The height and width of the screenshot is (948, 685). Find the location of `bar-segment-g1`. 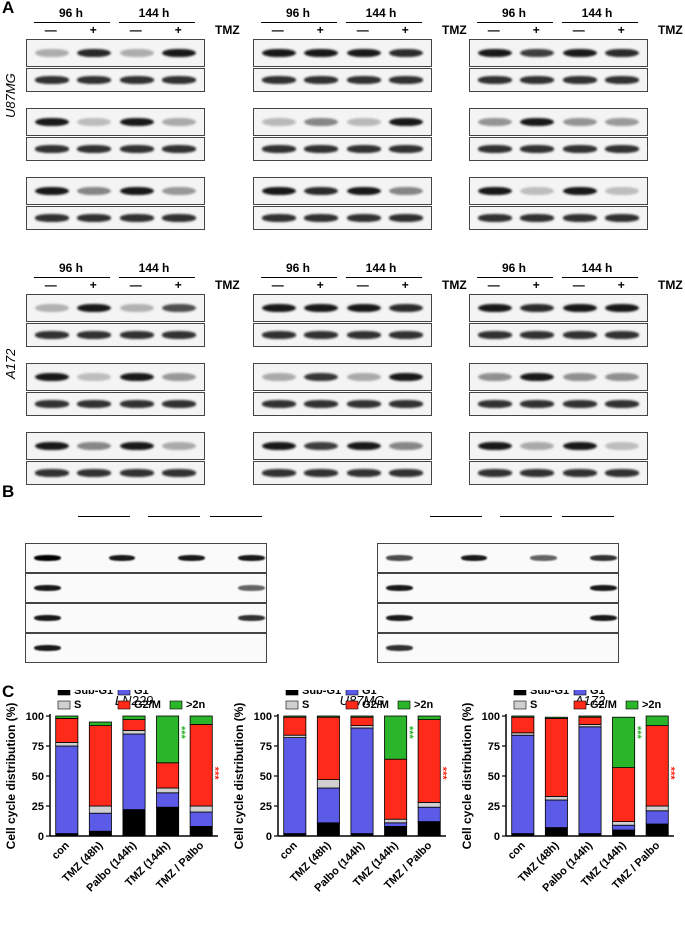

bar-segment-g1 is located at coordinates (168, 800).